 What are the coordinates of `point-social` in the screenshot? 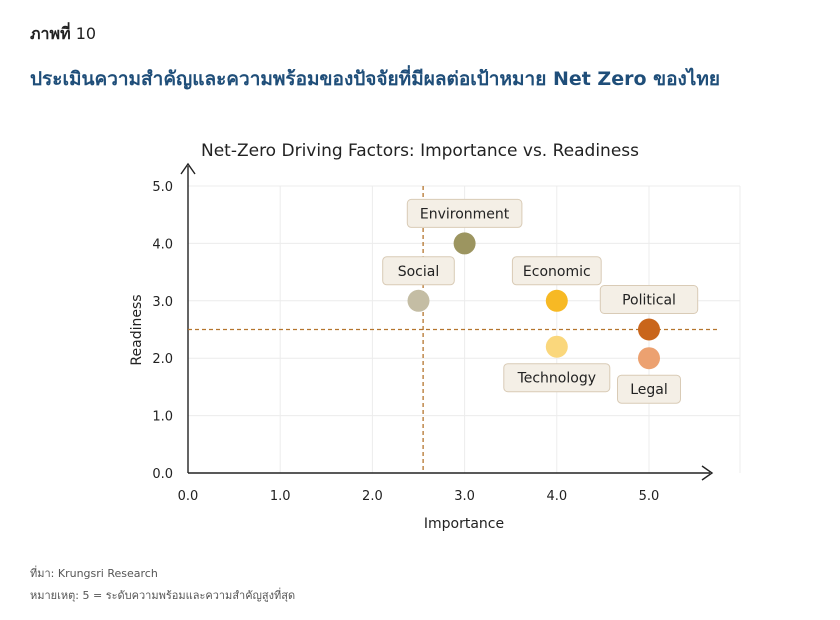 It's located at (418, 300).